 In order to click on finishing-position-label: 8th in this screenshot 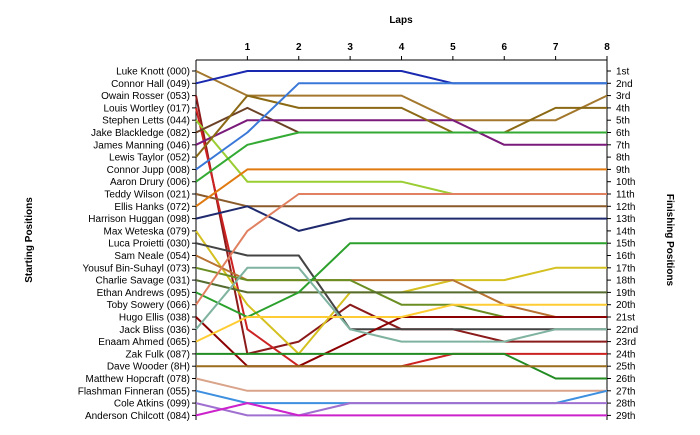, I will do `click(623, 158)`.